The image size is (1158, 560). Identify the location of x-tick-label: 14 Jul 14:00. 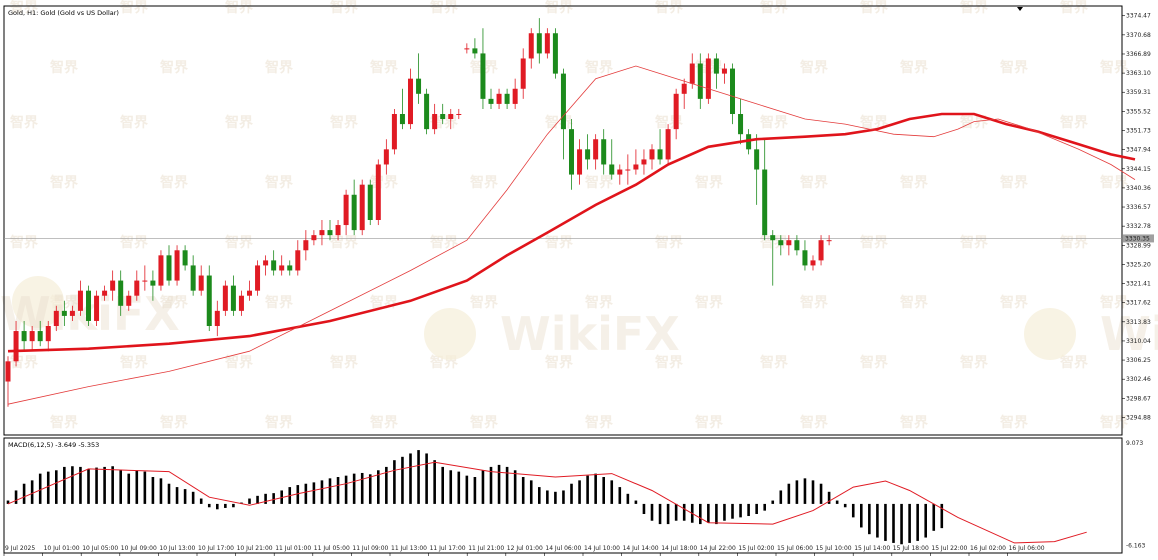
(641, 548).